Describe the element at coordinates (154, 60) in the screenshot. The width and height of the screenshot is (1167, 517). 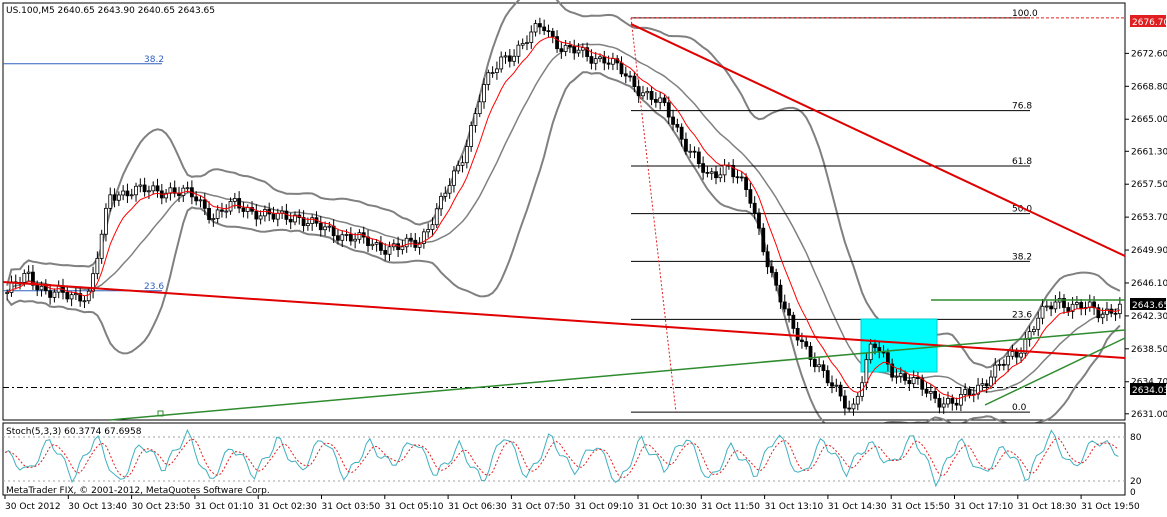
I see `fib-left-label: 38.2` at that location.